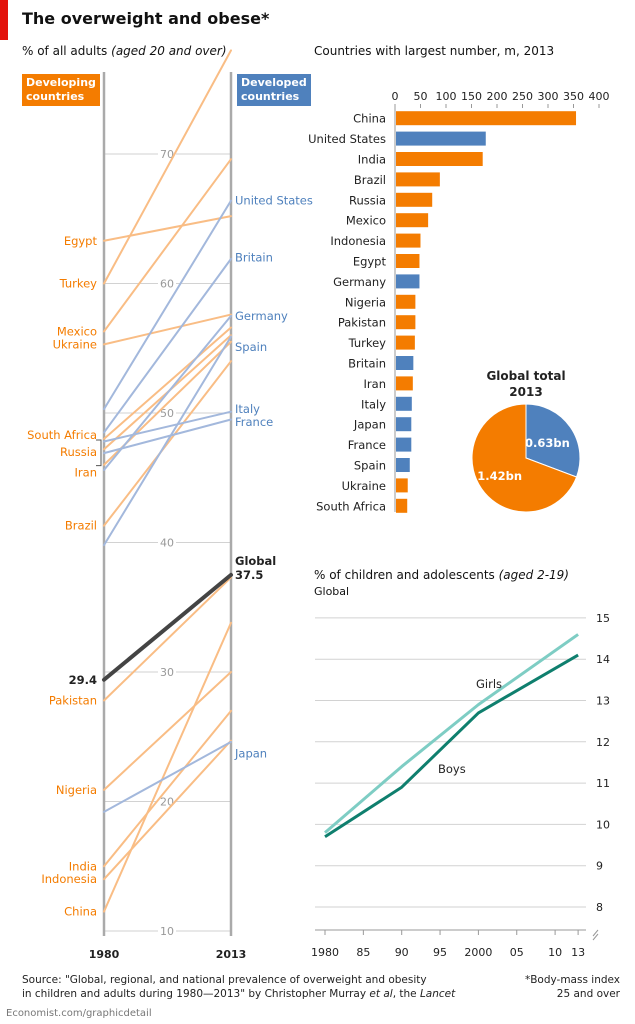 Image resolution: width=635 pixels, height=1024 pixels. Describe the element at coordinates (77, 331) in the screenshot. I see `adults-left-label-mexico: Mexico` at that location.